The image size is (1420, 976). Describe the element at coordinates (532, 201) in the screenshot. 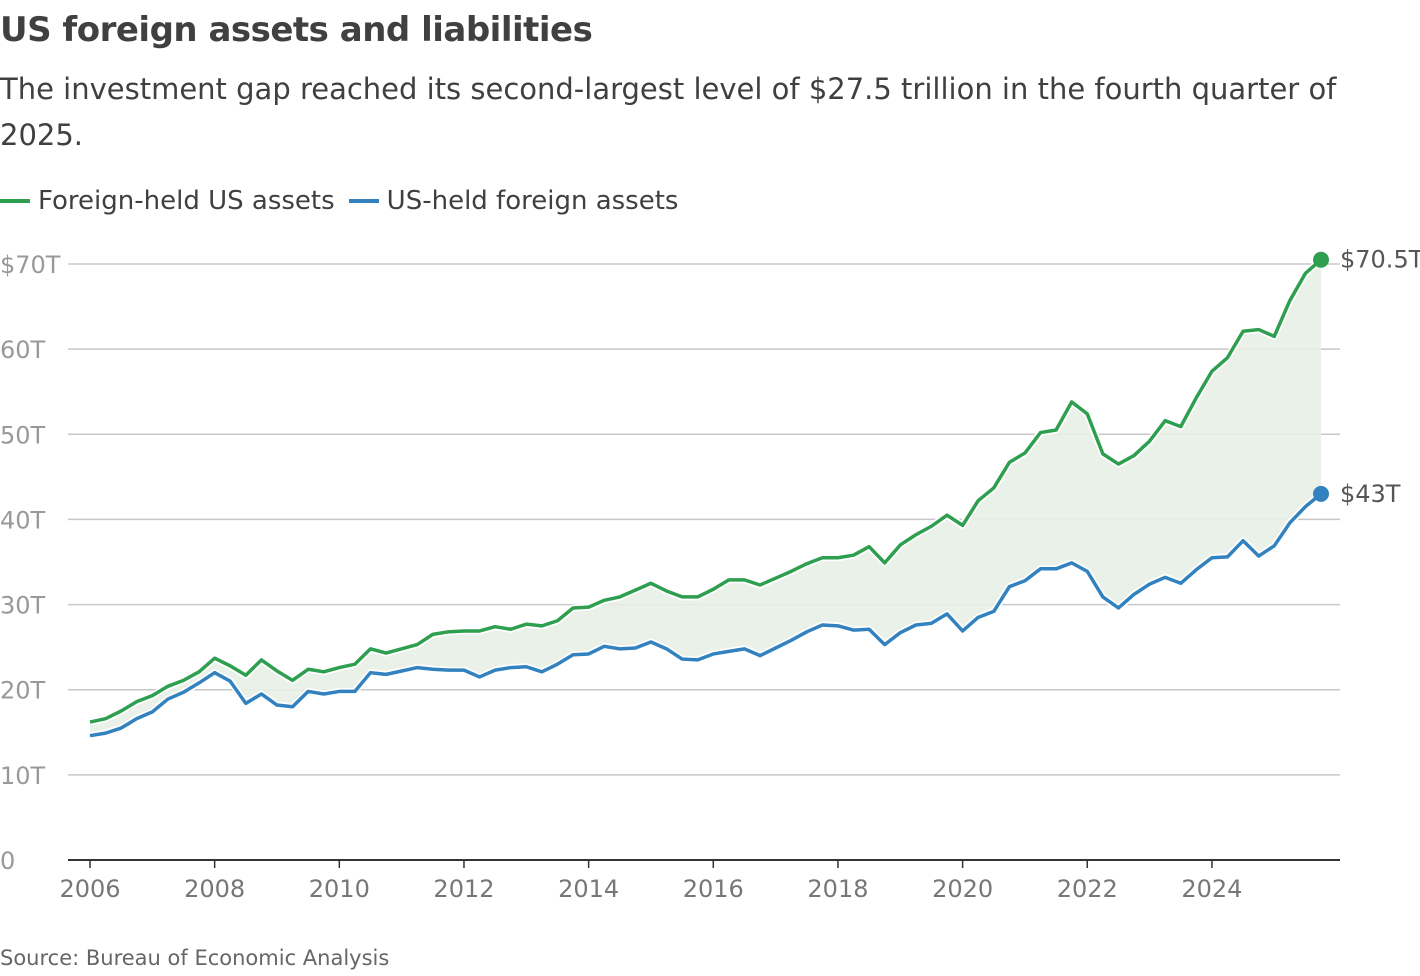

I see `legend-label: US-held foreign assets` at that location.